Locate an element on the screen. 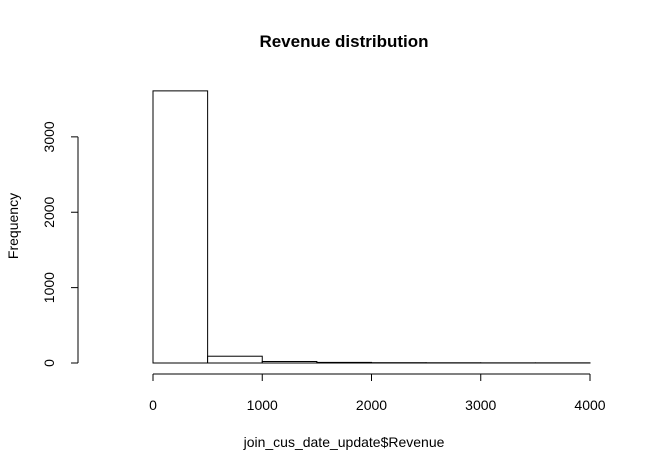 Image resolution: width=651 pixels, height=472 pixels. x-tick-label: 4000 is located at coordinates (589, 405).